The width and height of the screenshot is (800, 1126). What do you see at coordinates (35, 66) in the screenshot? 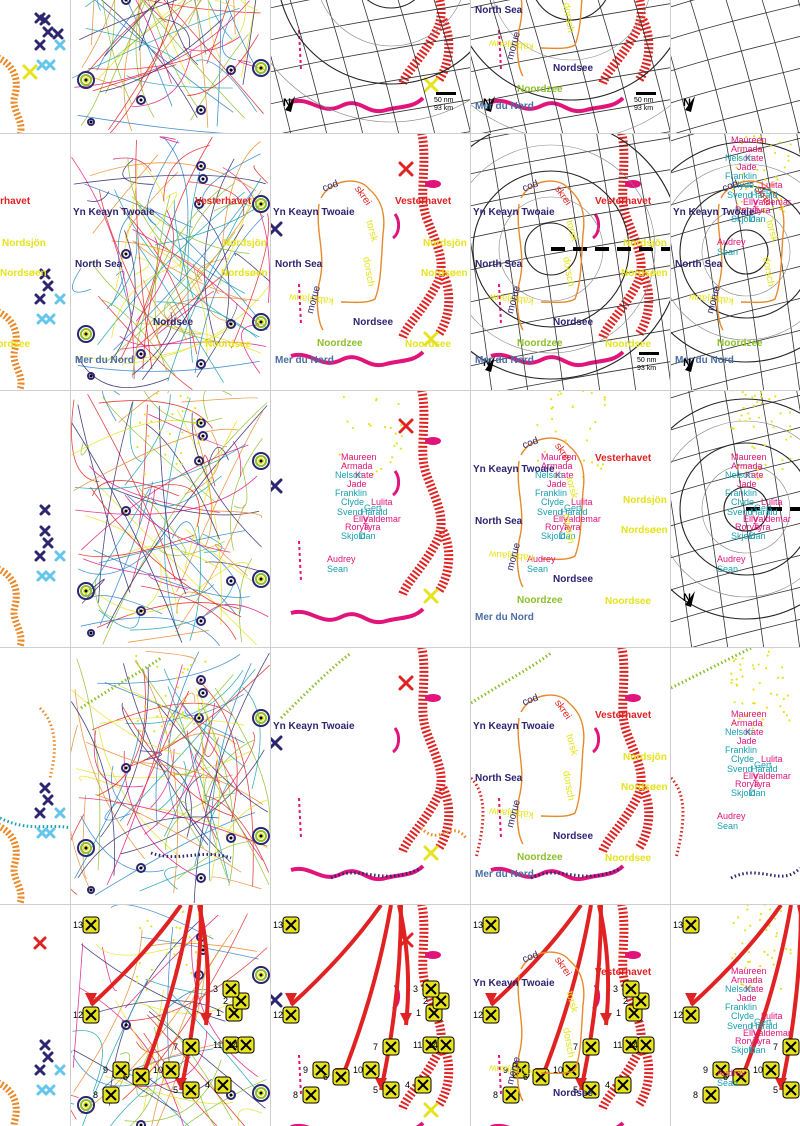
I see `map-panel-r1-c1` at bounding box center [35, 66].